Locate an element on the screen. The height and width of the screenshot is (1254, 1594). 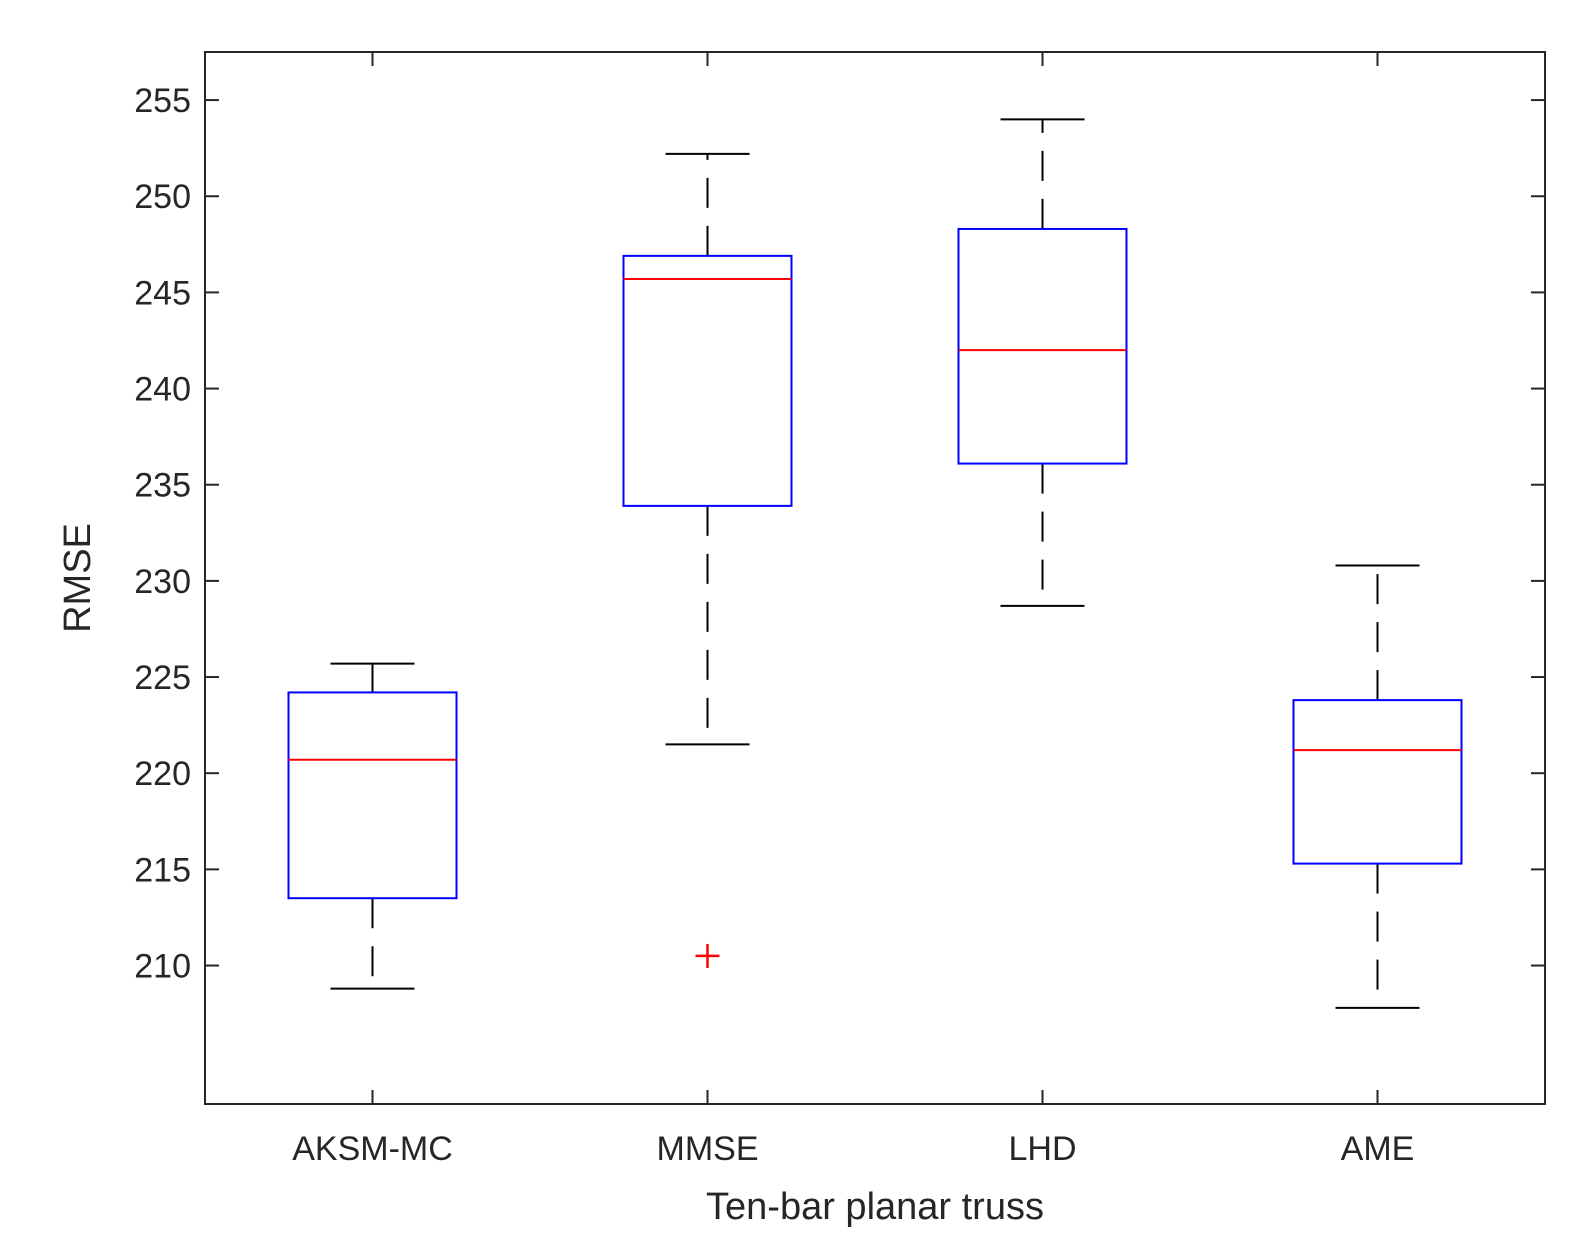
y-tick-label-240: 240 is located at coordinates (162, 390).